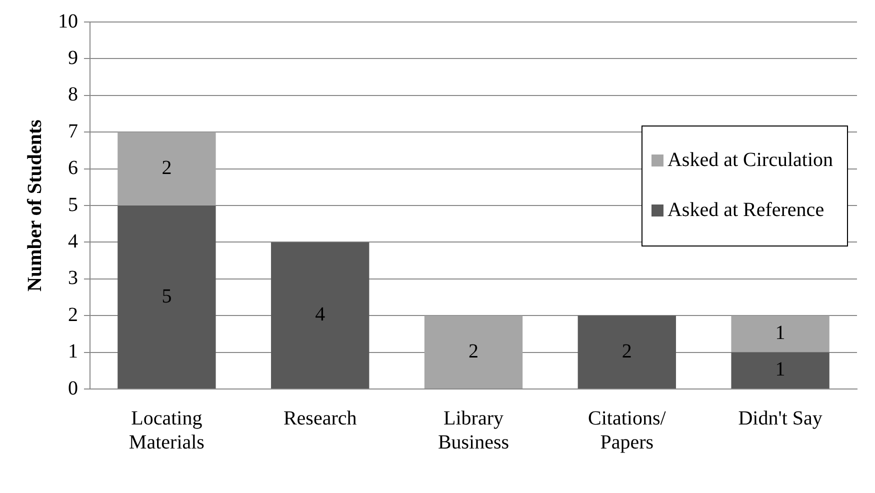 This screenshot has width=875, height=493. I want to click on y-tick-label: 9, so click(73, 57).